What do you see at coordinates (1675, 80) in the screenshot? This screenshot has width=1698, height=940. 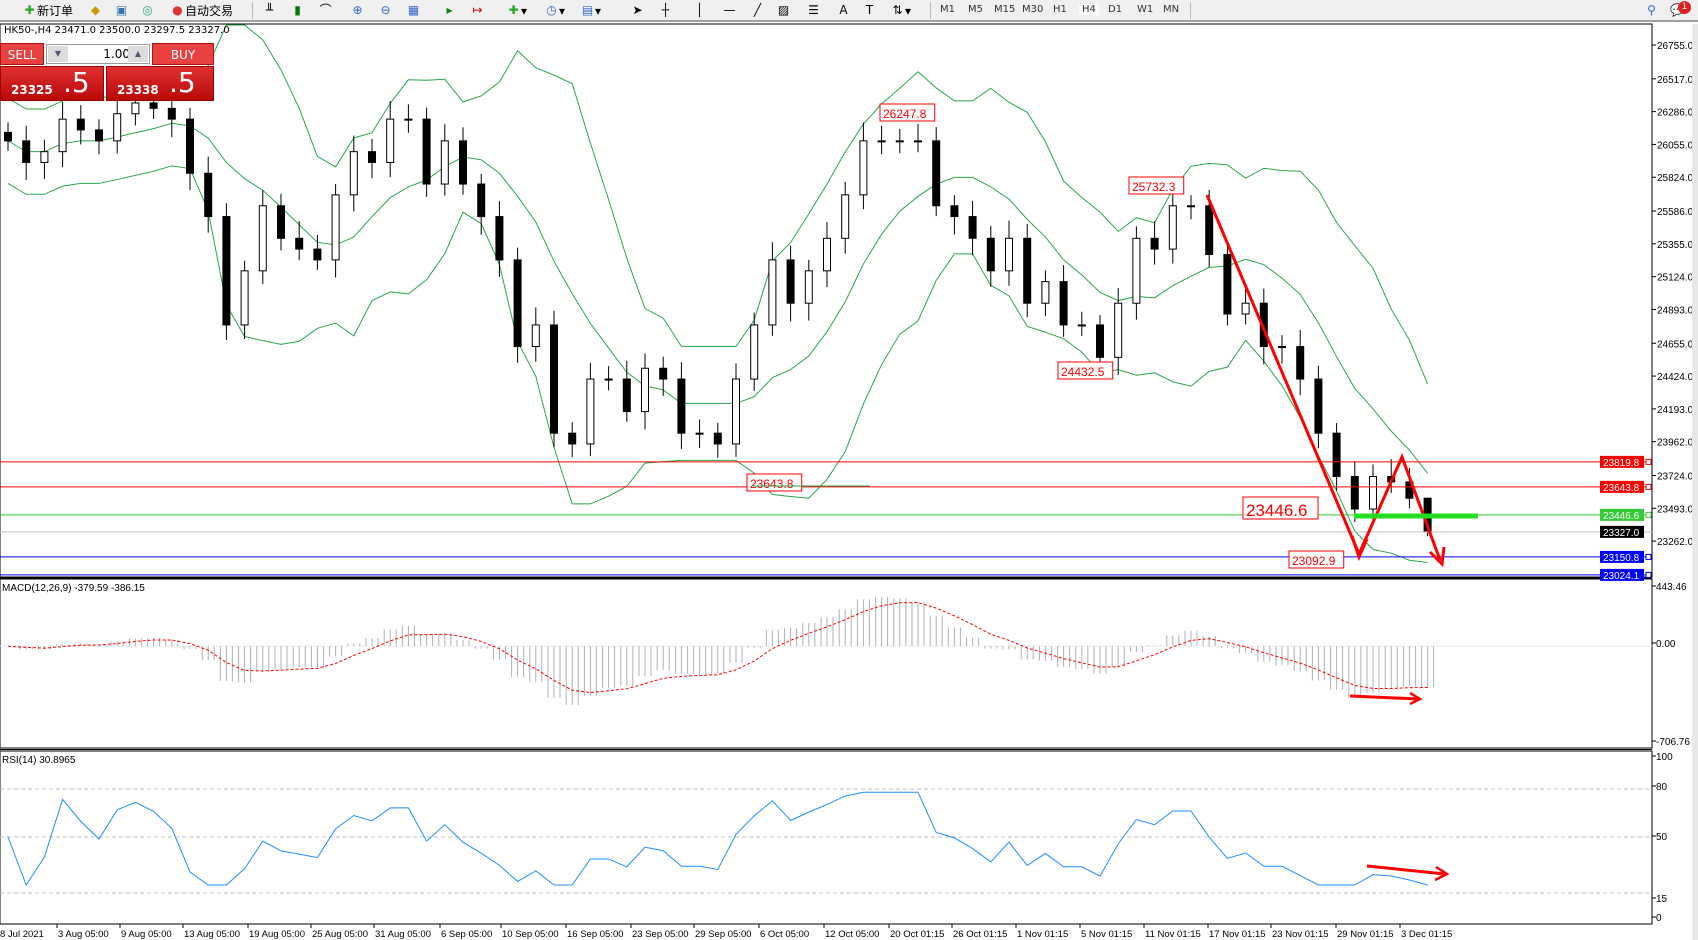 I see `price-tick-label: 26517.0` at bounding box center [1675, 80].